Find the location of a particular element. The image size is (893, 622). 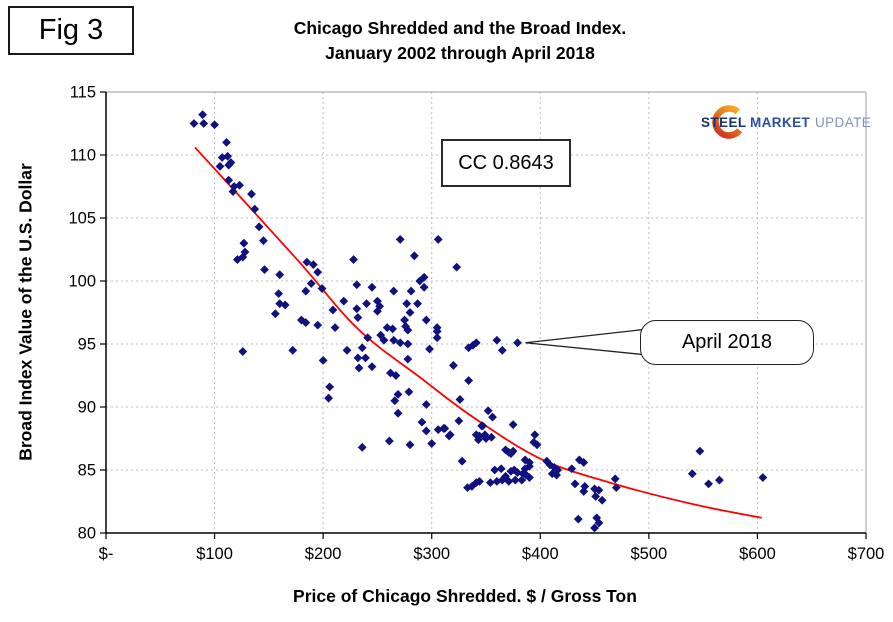

x-tick-label: $700 is located at coordinates (866, 554).